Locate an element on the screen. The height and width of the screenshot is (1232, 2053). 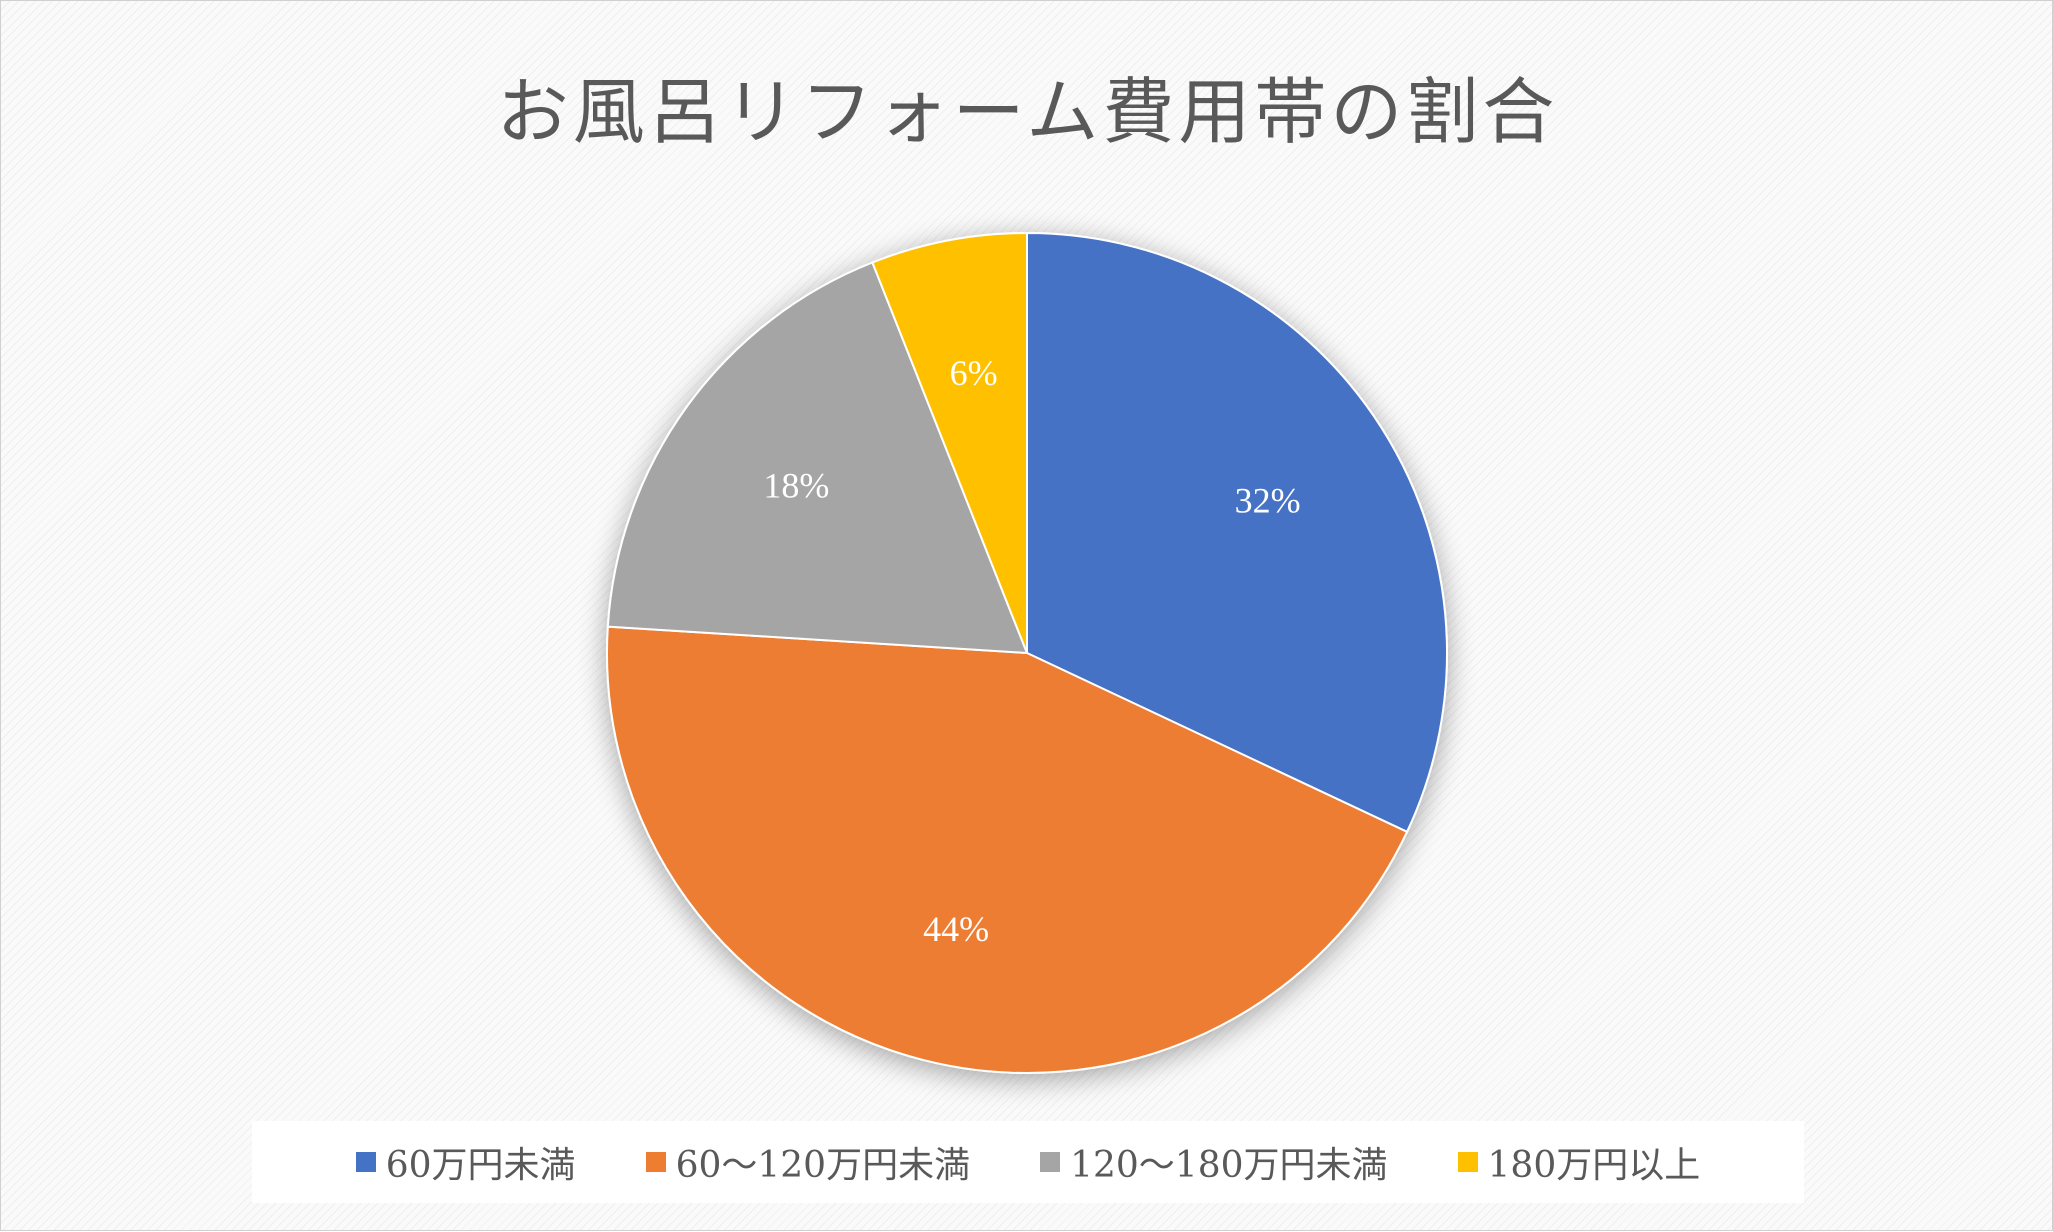
legend-label: 60万円未満 is located at coordinates (480, 1165).